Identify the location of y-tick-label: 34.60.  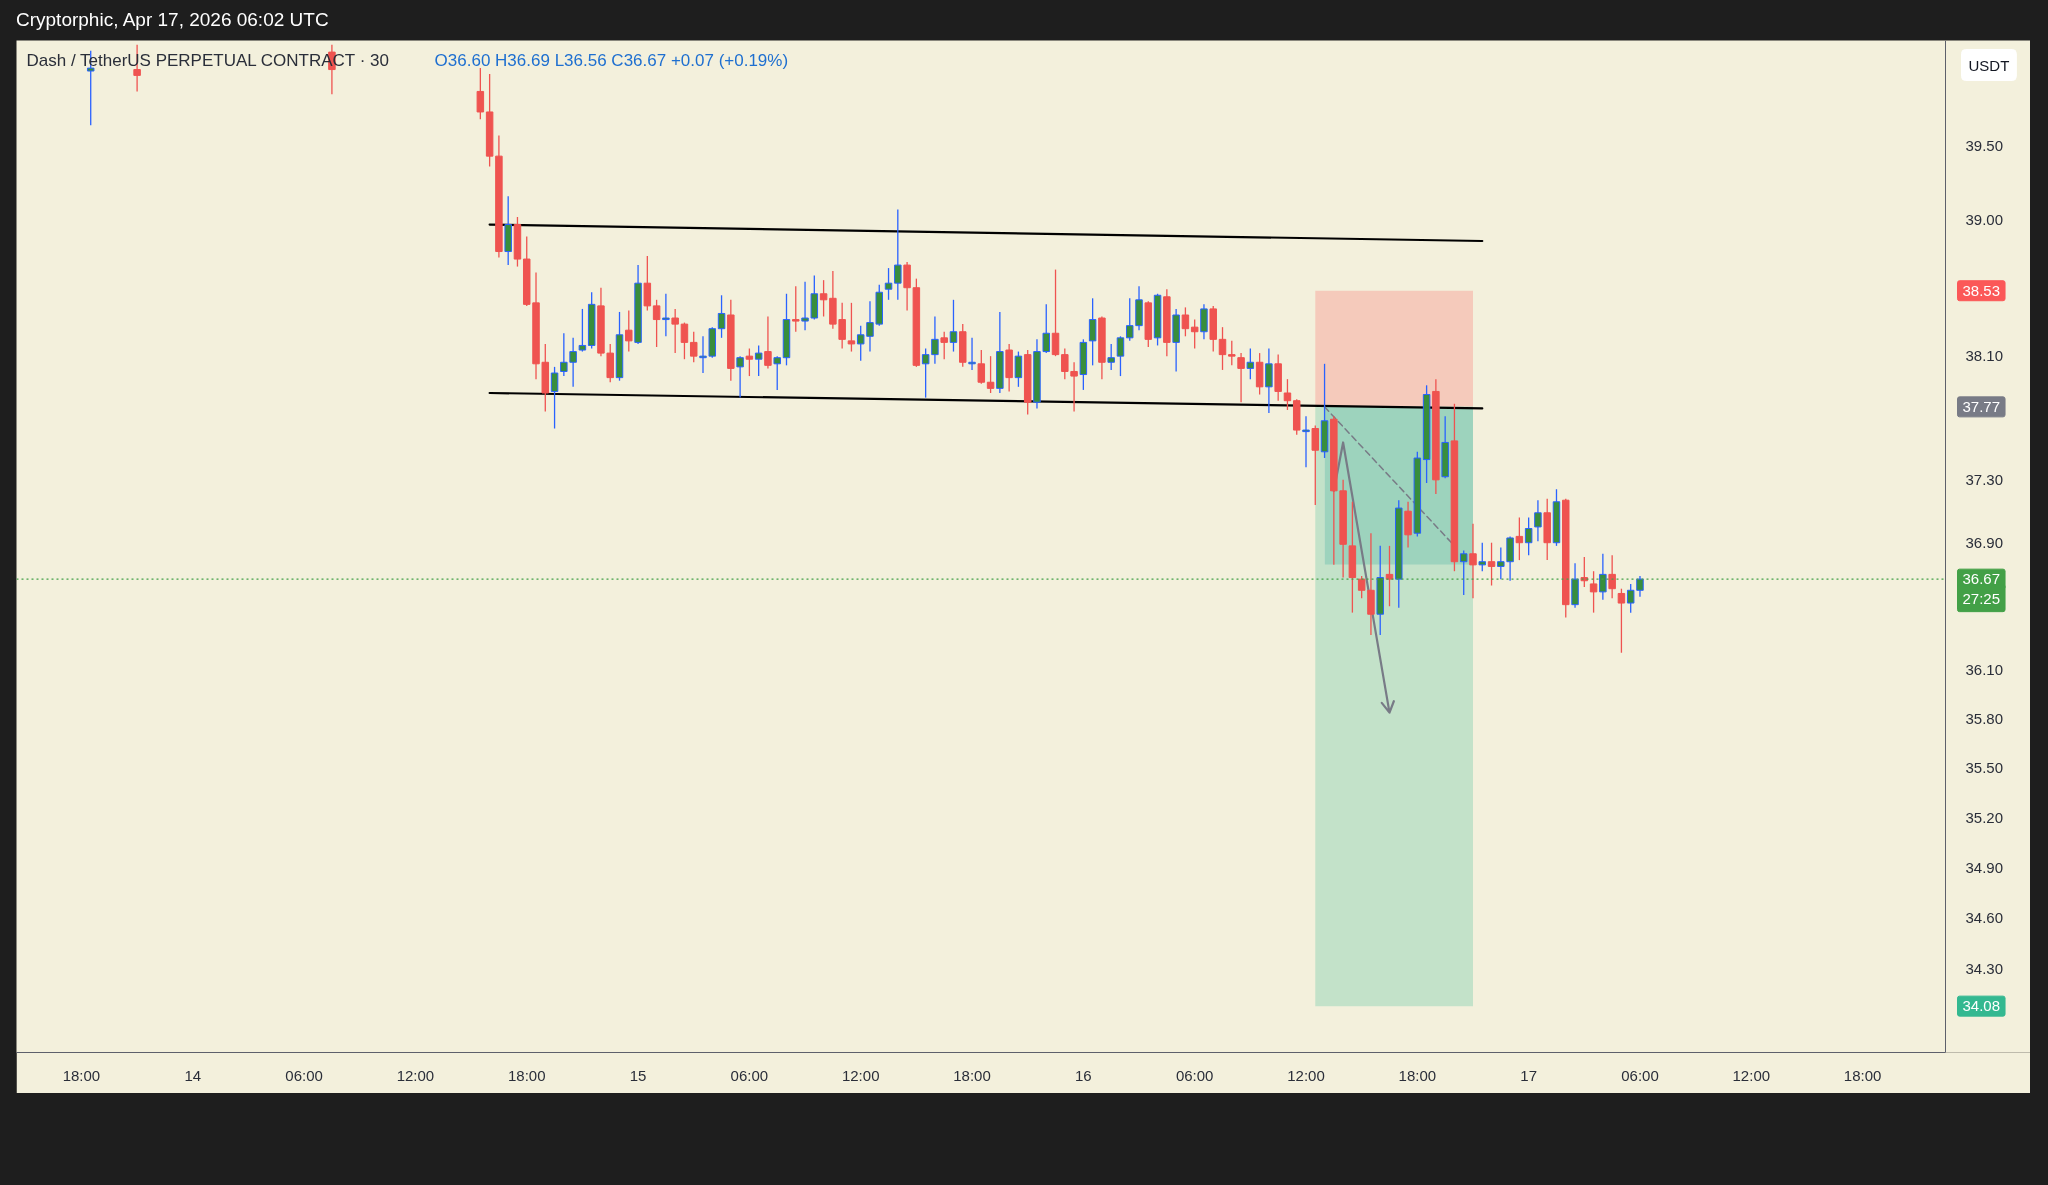
(1984, 917).